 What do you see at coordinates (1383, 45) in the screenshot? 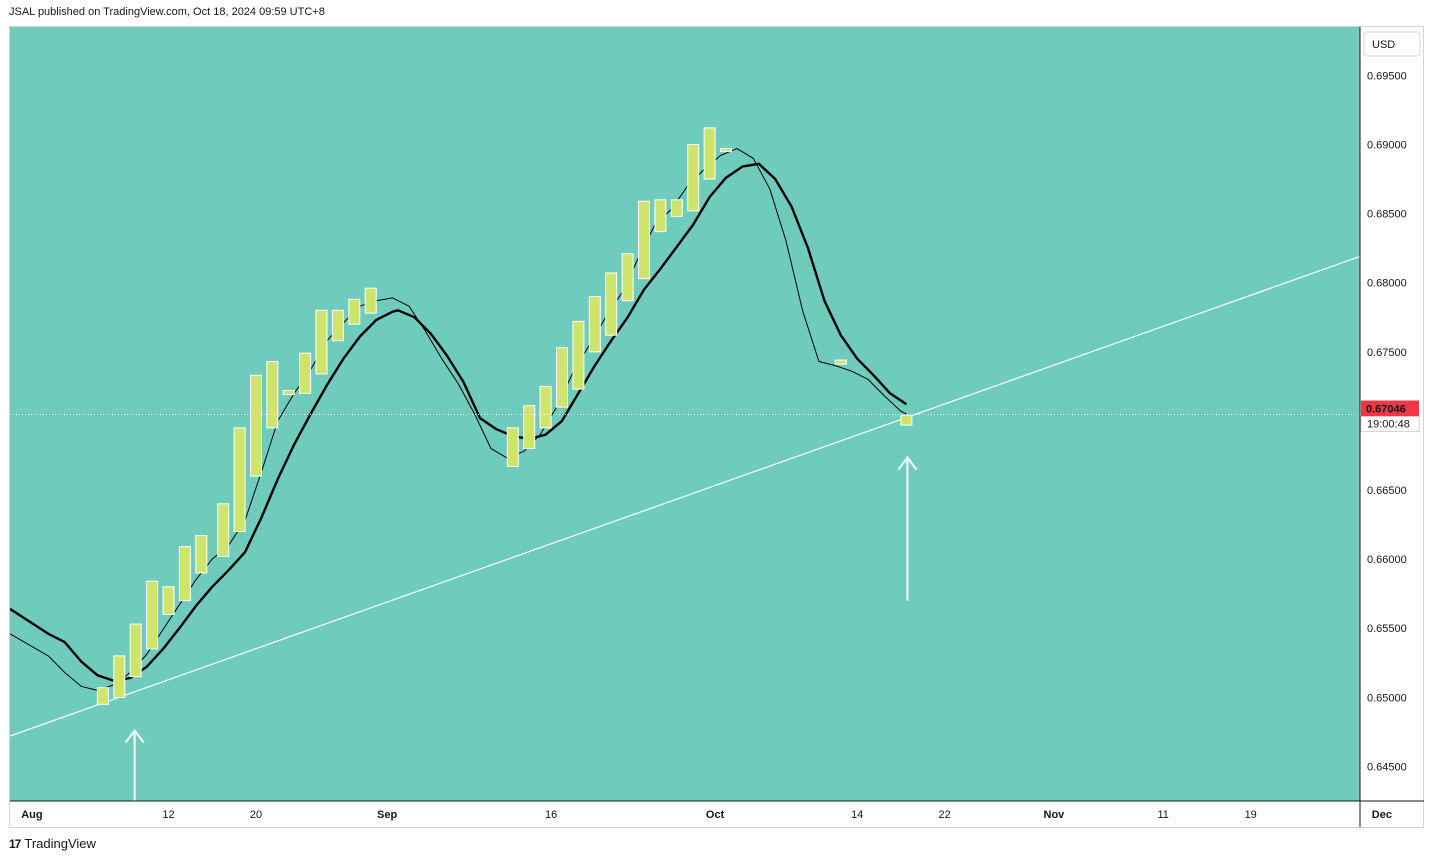
I see `currency-label: USD` at bounding box center [1383, 45].